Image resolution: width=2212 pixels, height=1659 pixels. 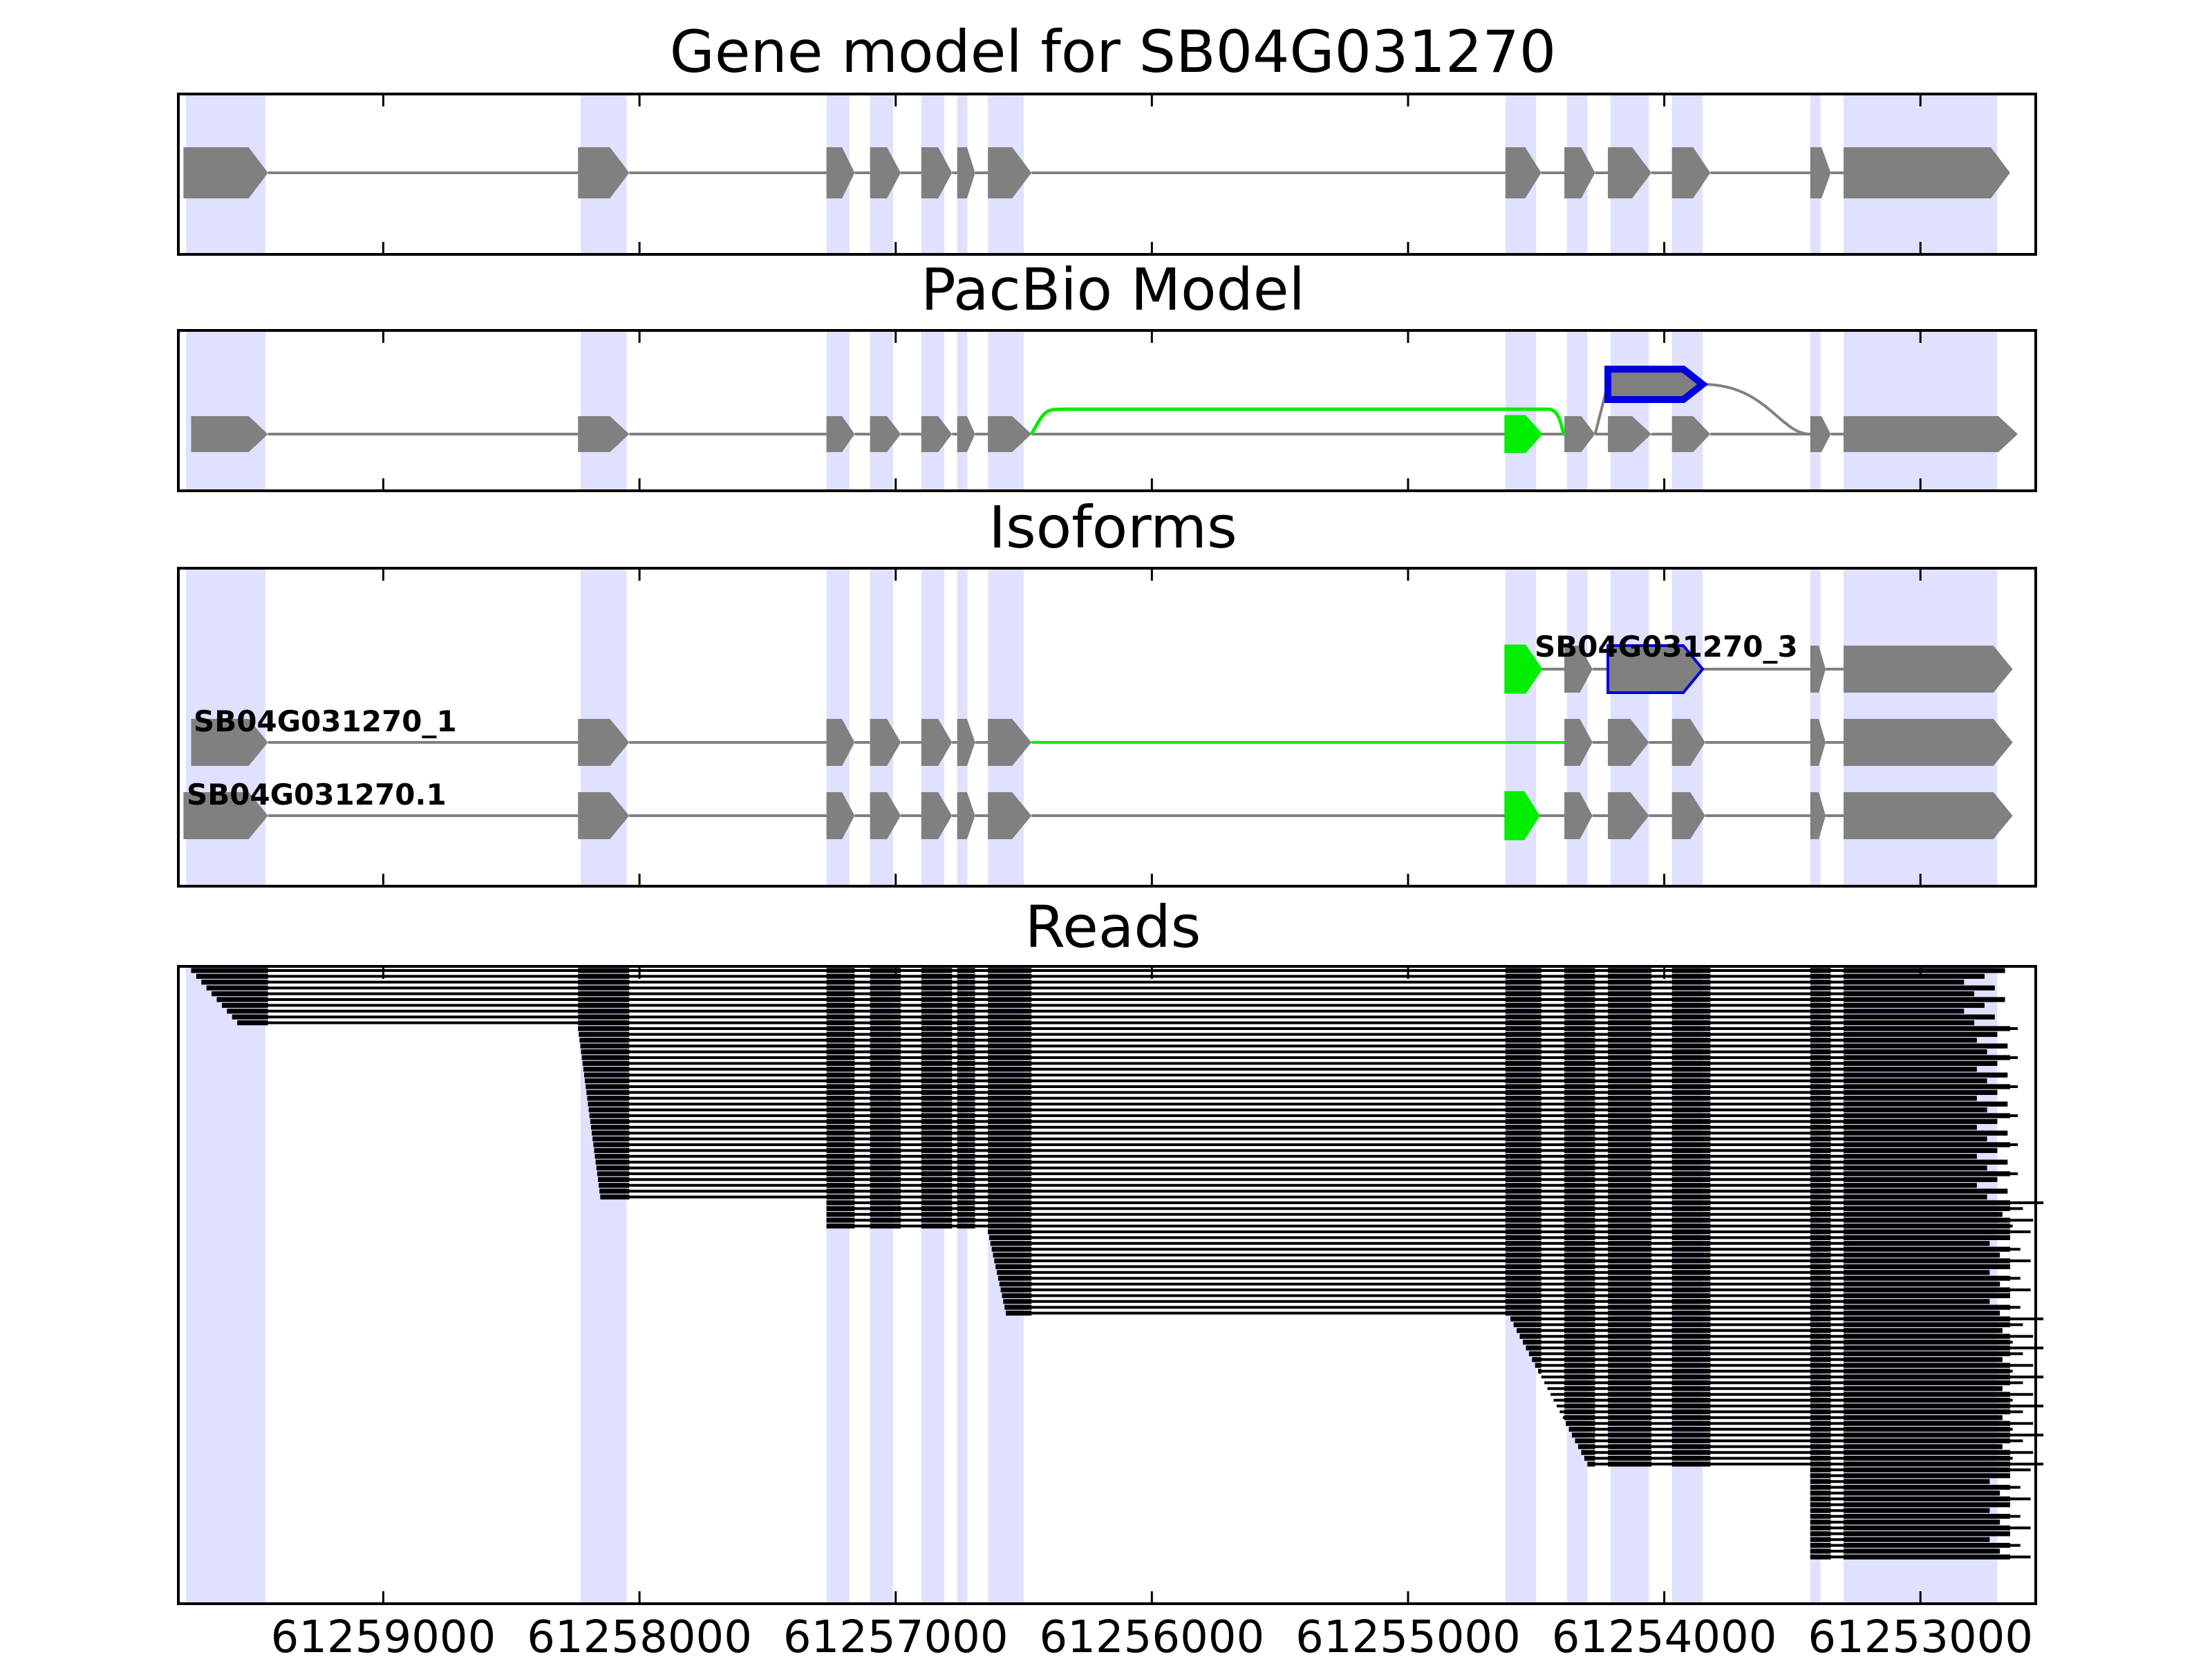 I want to click on alt-exon-retained, so click(x=1656, y=669).